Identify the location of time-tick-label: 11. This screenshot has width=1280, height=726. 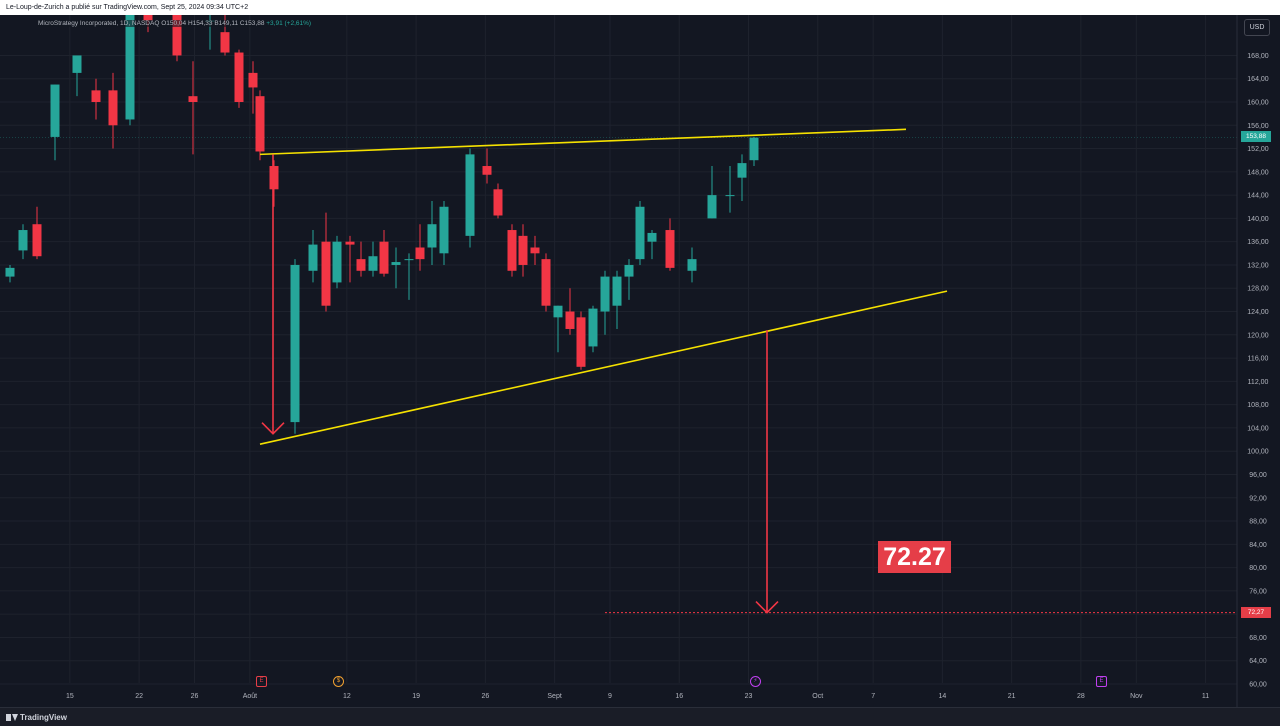
(1205, 696).